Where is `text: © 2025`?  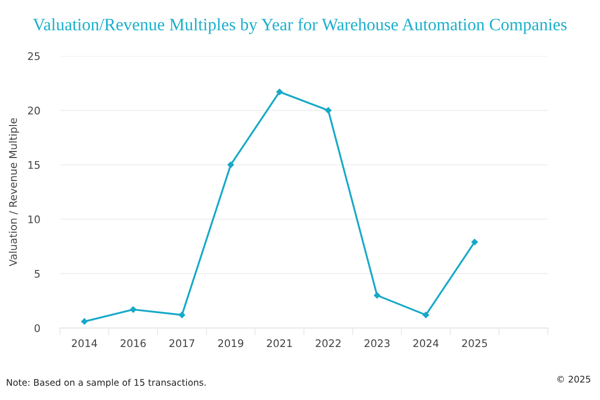 text: © 2025 is located at coordinates (573, 379).